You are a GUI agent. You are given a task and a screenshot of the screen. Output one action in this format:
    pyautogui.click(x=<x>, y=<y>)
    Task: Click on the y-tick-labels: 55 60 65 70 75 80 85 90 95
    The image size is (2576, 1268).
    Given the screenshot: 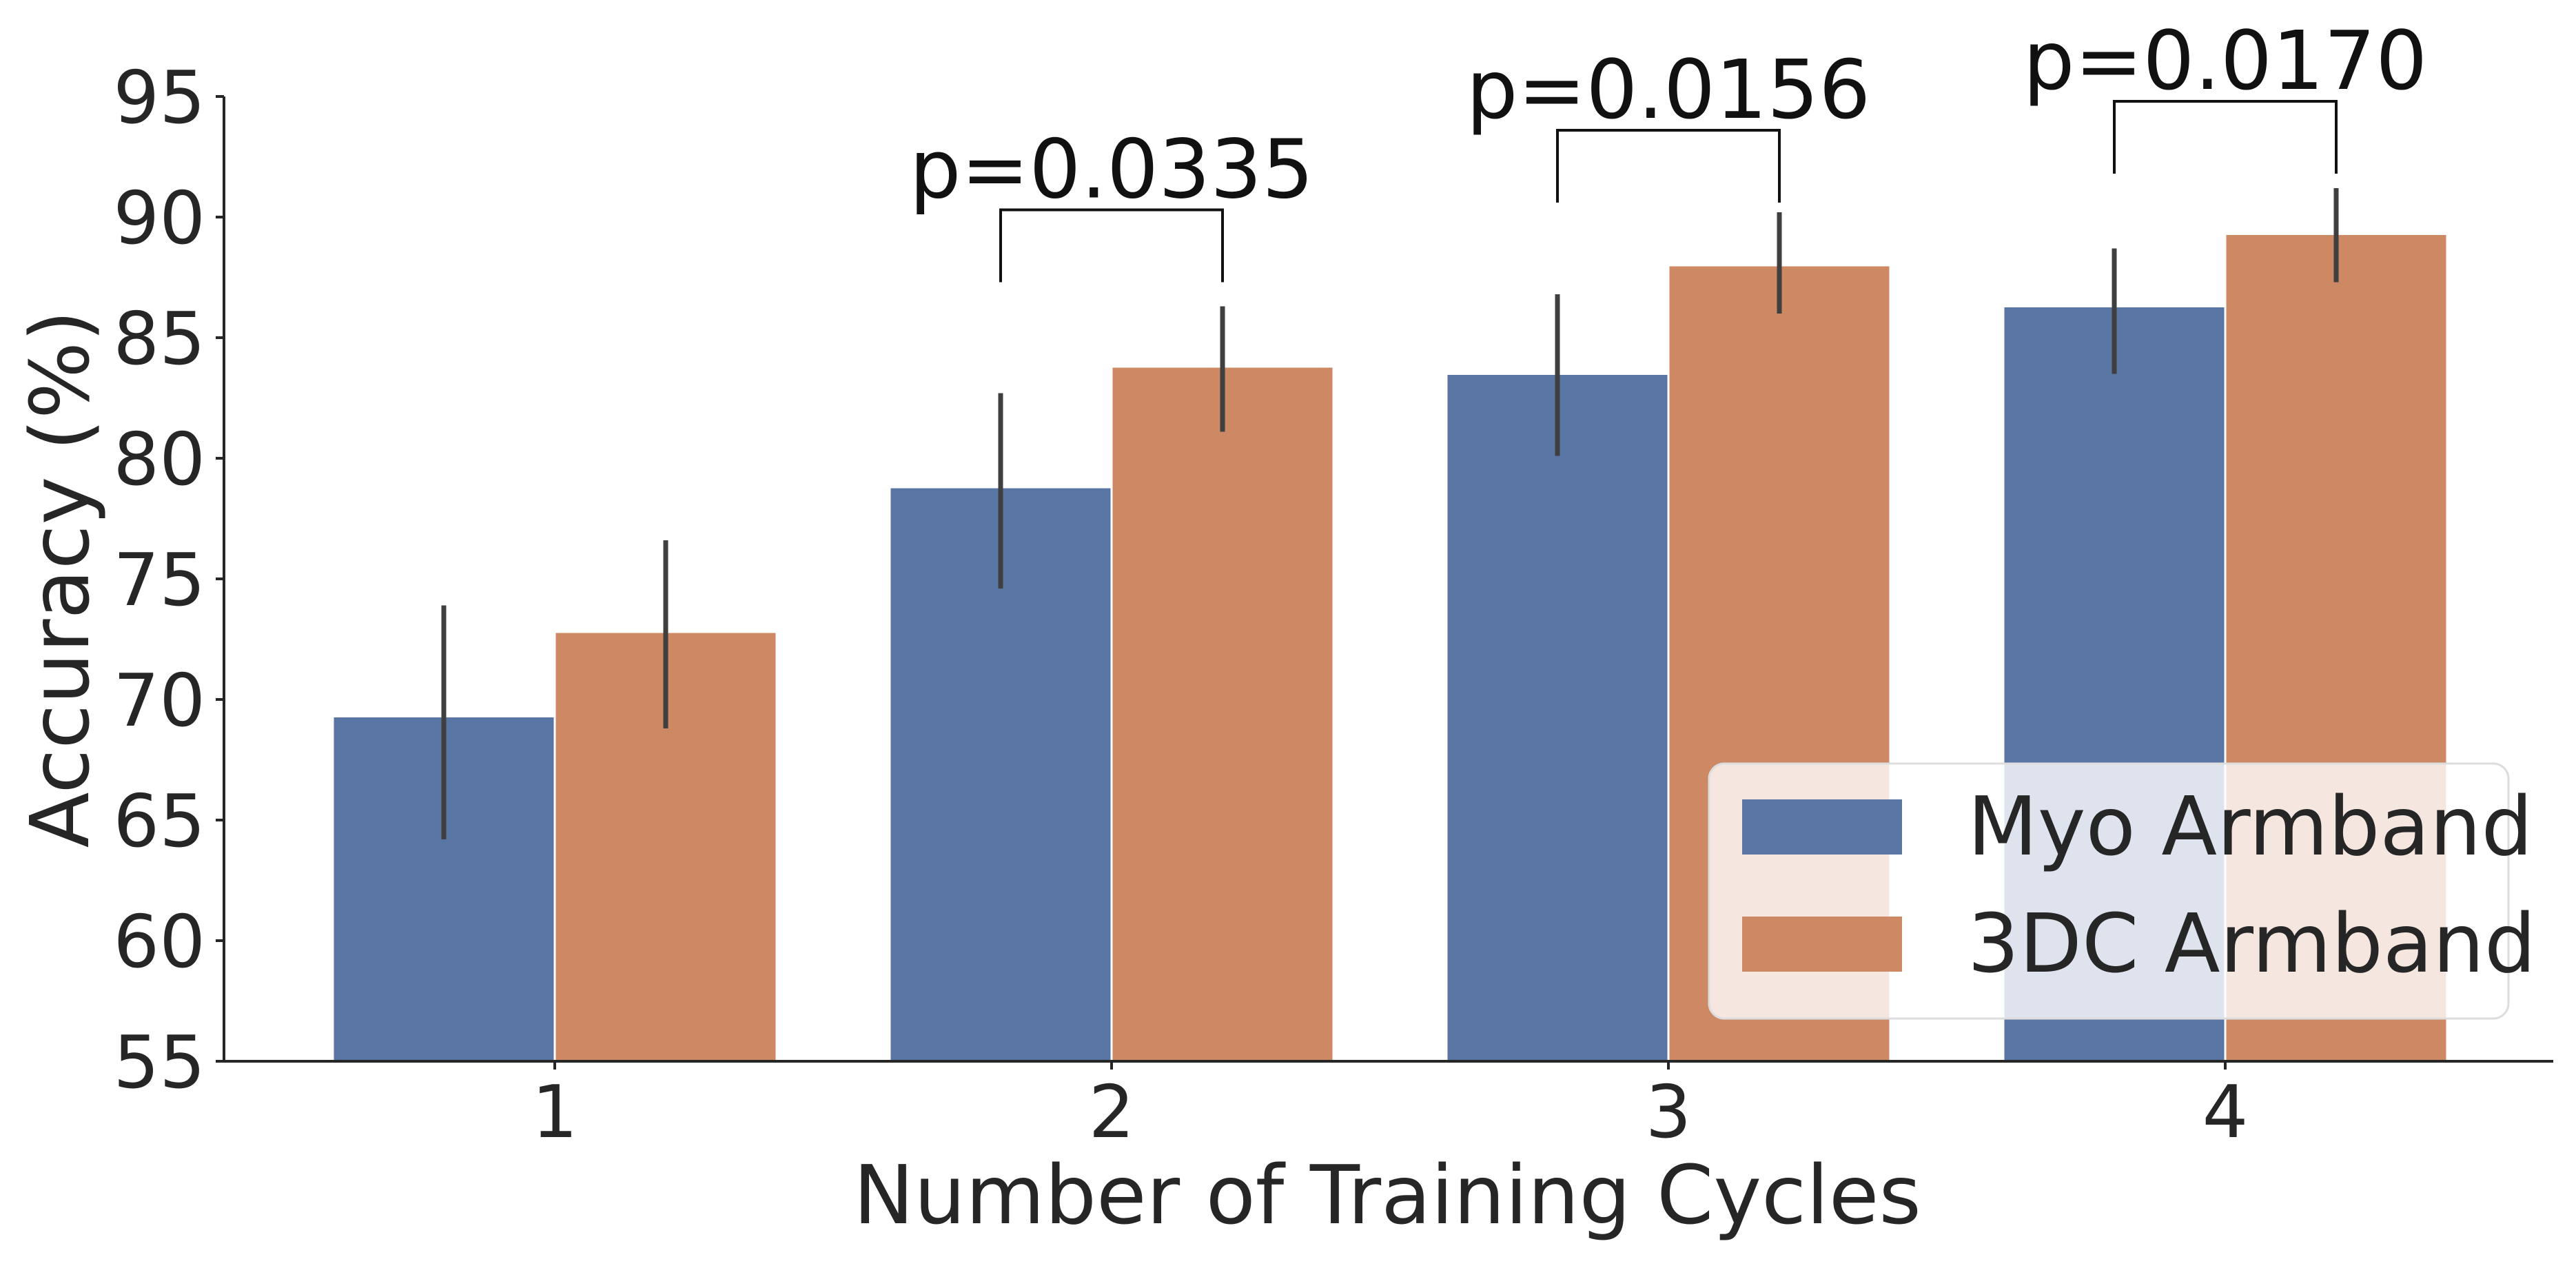 What is the action you would take?
    pyautogui.click(x=168, y=580)
    